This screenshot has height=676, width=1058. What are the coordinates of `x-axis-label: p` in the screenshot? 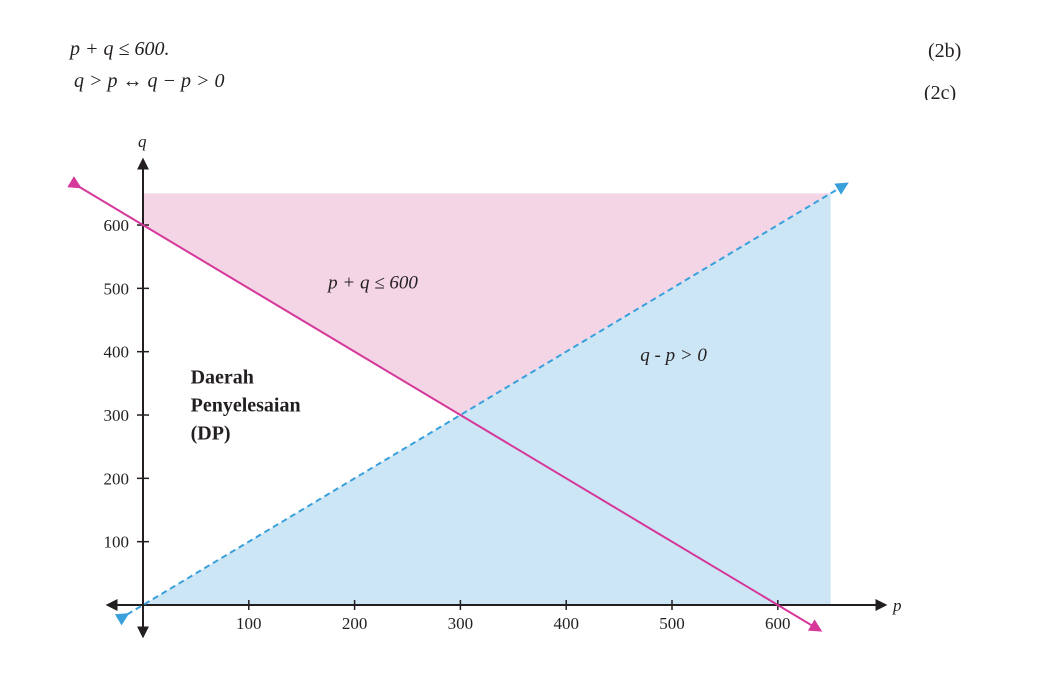 It's located at (897, 605).